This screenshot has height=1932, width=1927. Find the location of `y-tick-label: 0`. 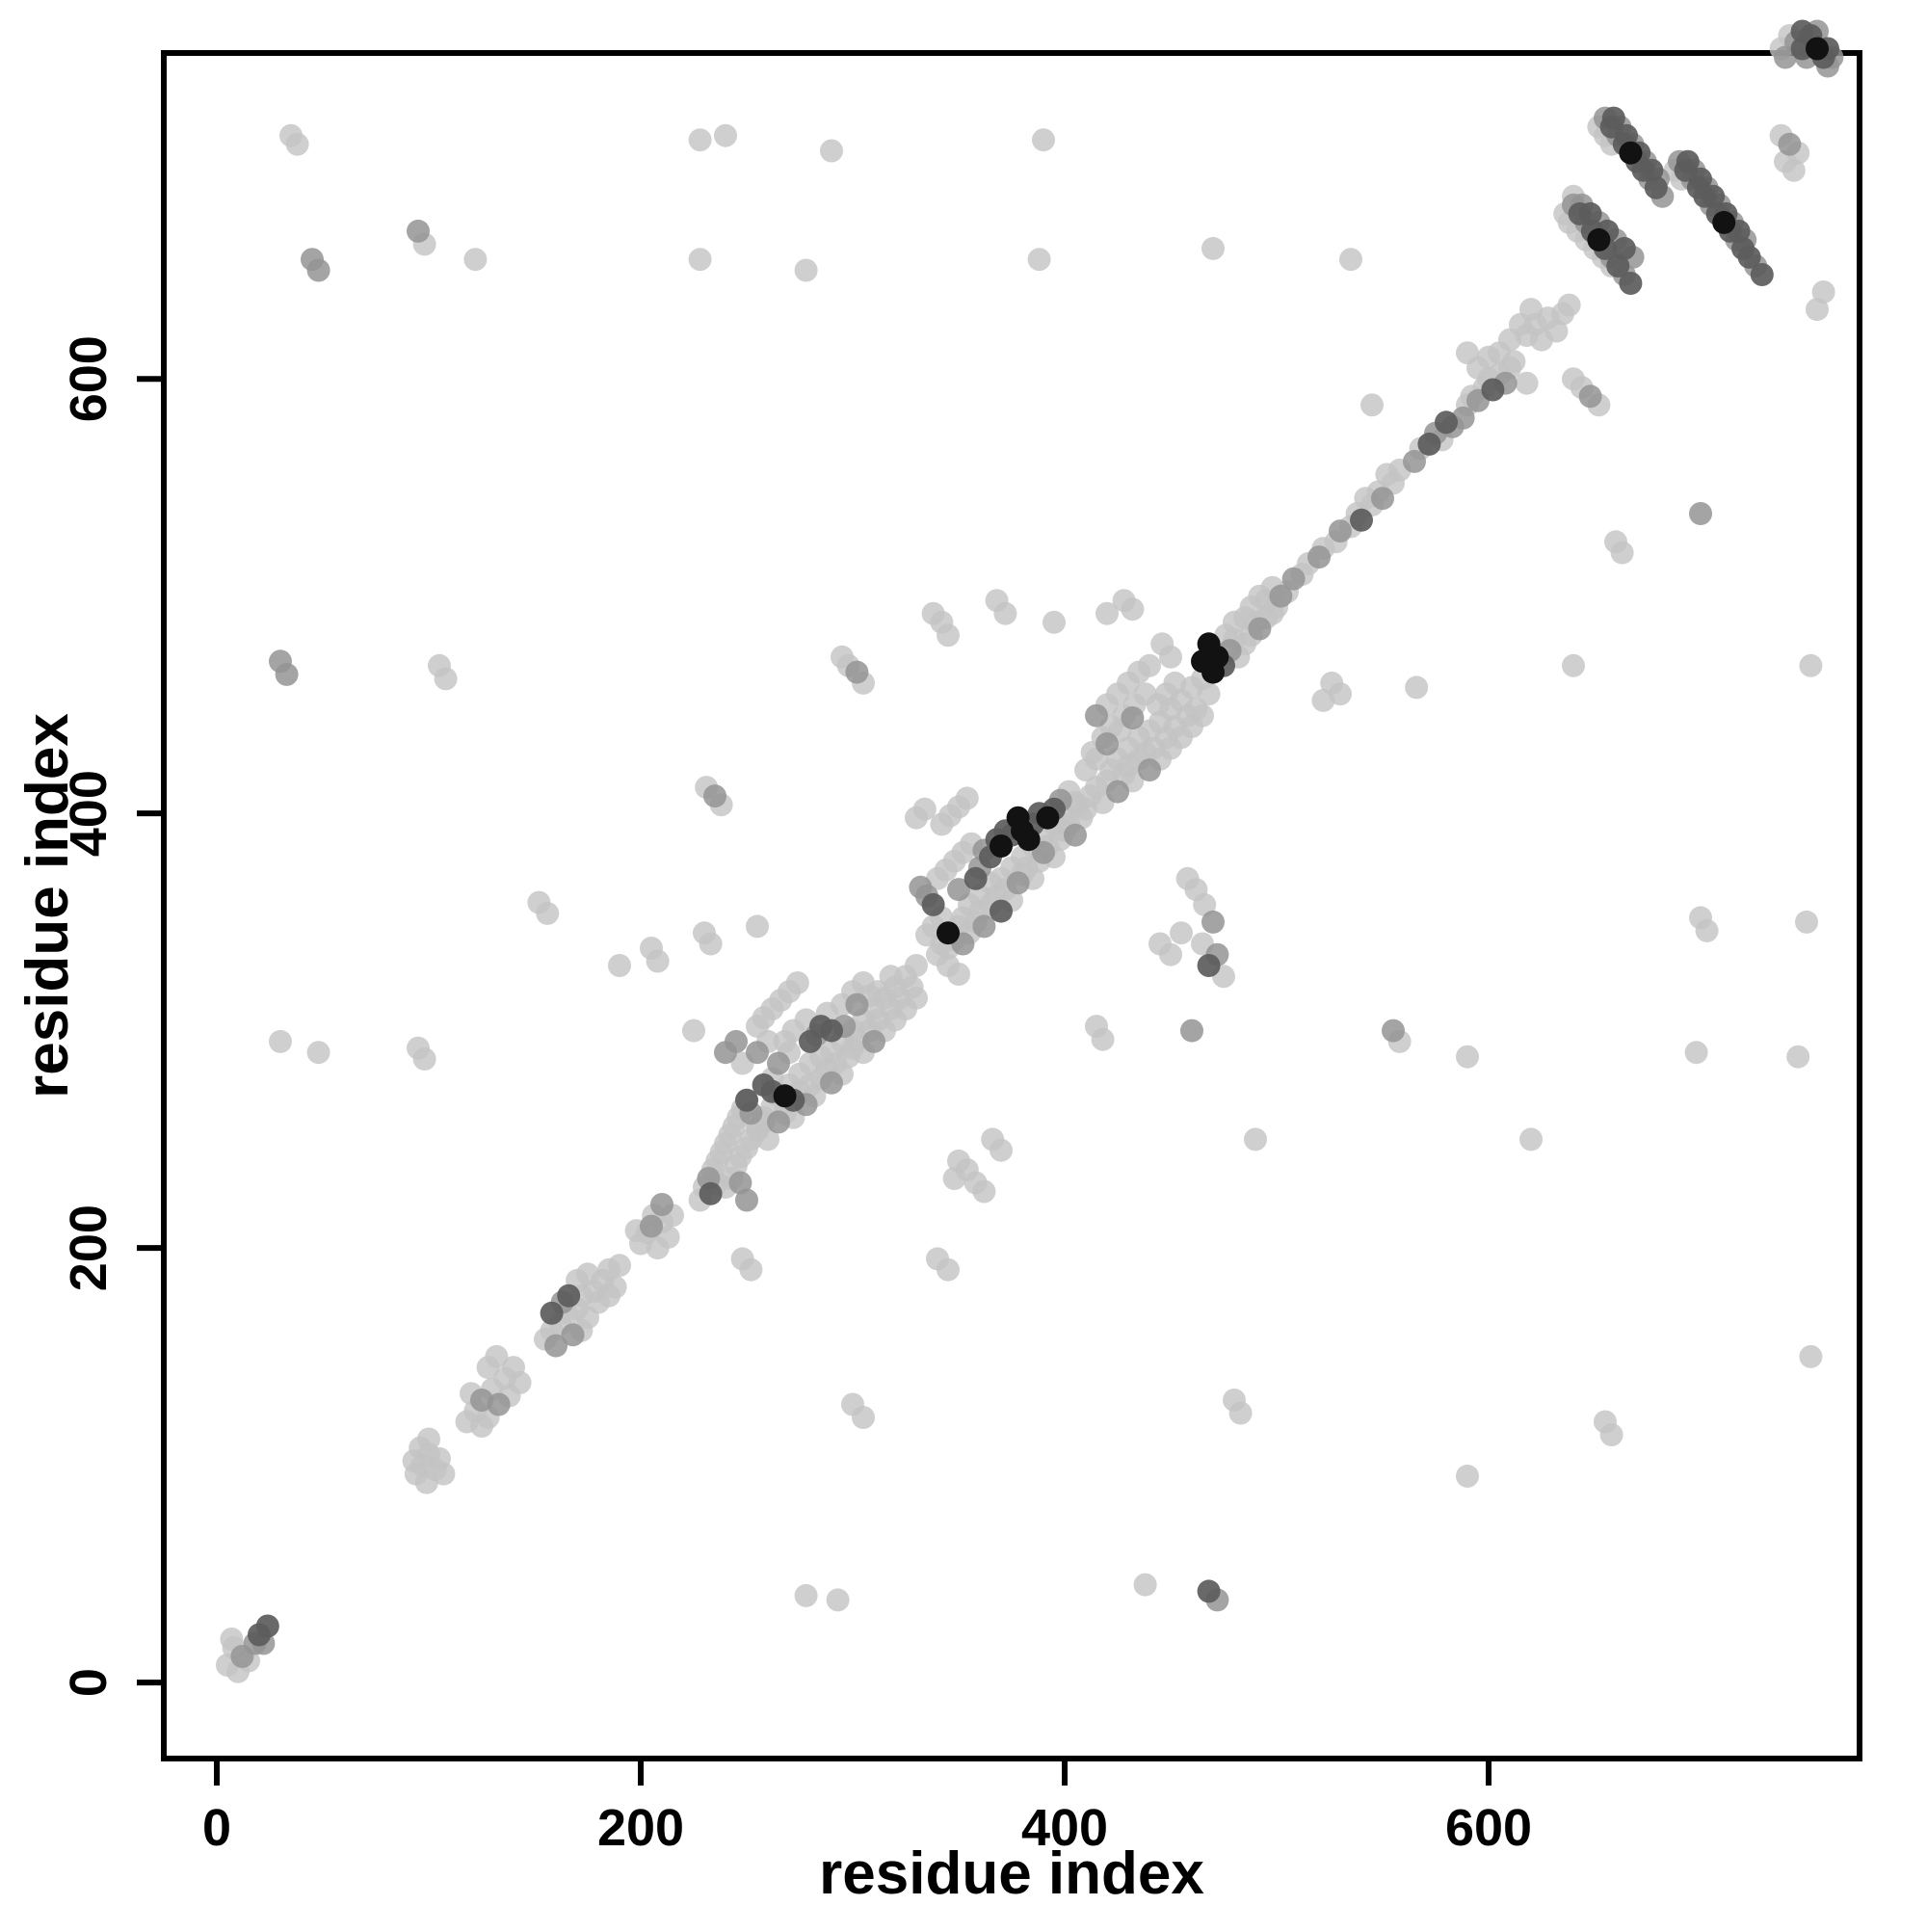

y-tick-label: 0 is located at coordinates (89, 1682).